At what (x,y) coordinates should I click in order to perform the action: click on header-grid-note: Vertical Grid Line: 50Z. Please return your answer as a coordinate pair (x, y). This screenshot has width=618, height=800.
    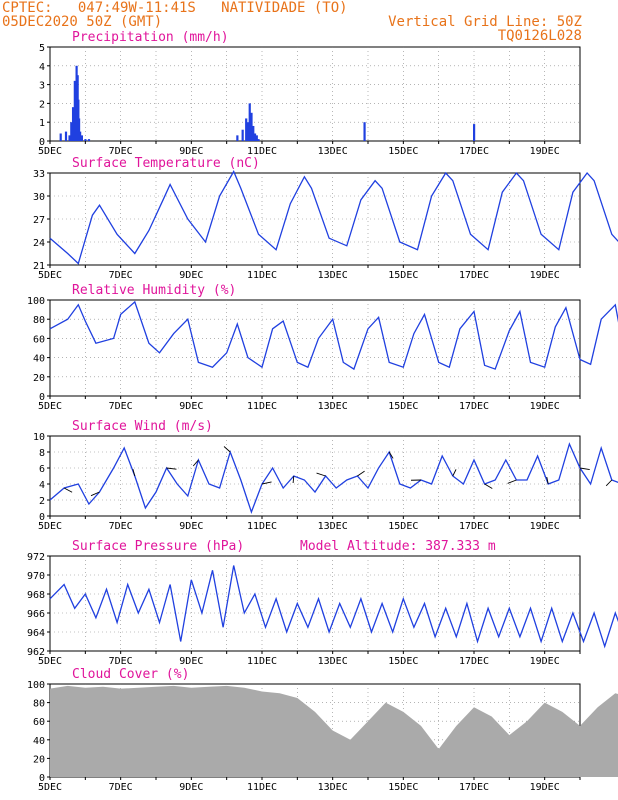
    Looking at the image, I should click on (485, 22).